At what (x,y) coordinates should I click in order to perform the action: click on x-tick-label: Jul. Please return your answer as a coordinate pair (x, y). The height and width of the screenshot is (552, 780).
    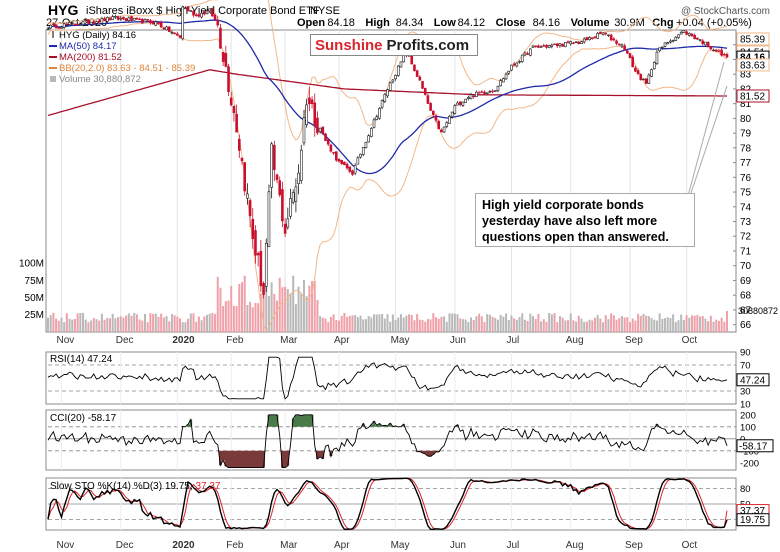
    Looking at the image, I should click on (512, 545).